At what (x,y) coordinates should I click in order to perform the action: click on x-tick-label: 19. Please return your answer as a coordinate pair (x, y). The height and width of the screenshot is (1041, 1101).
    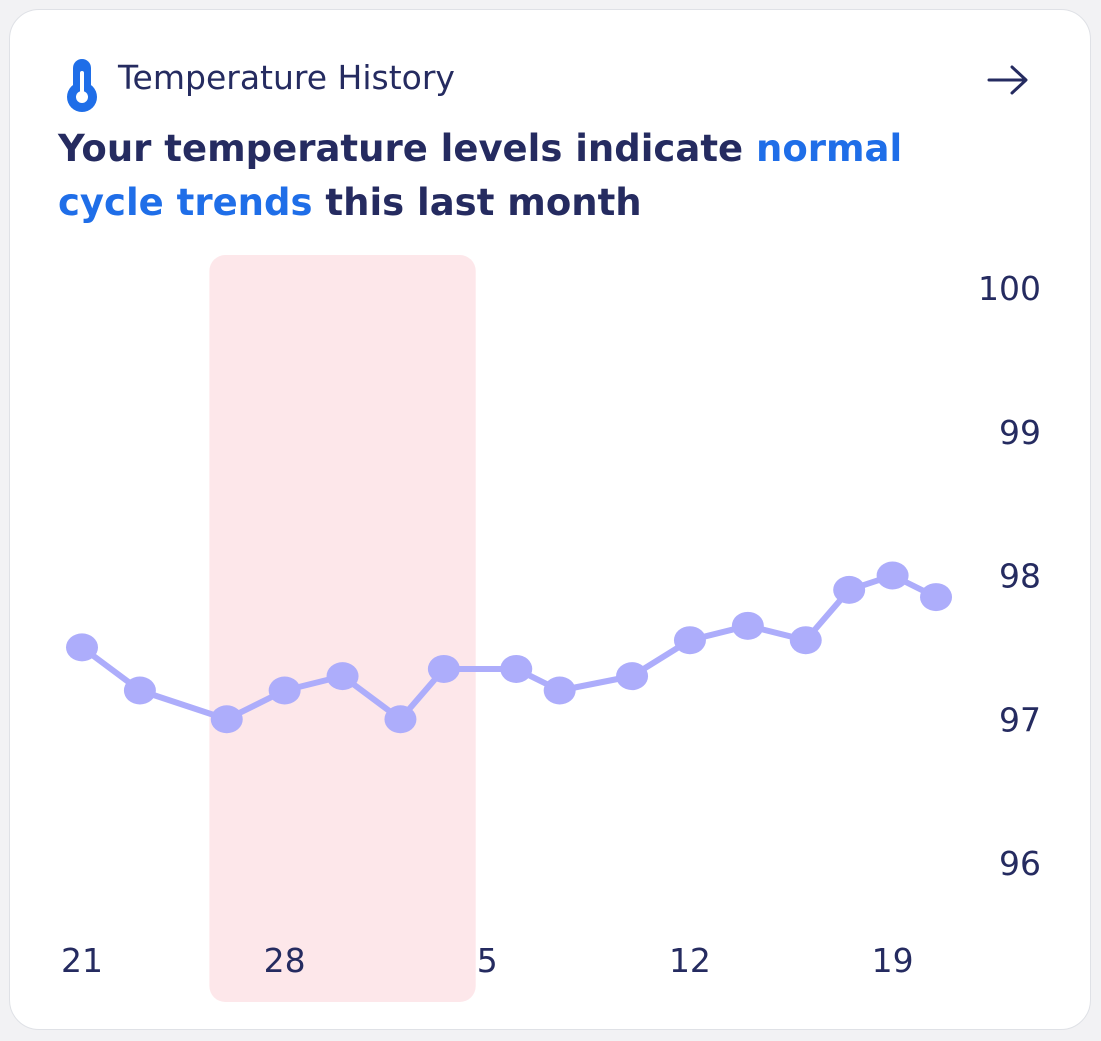
    Looking at the image, I should click on (893, 960).